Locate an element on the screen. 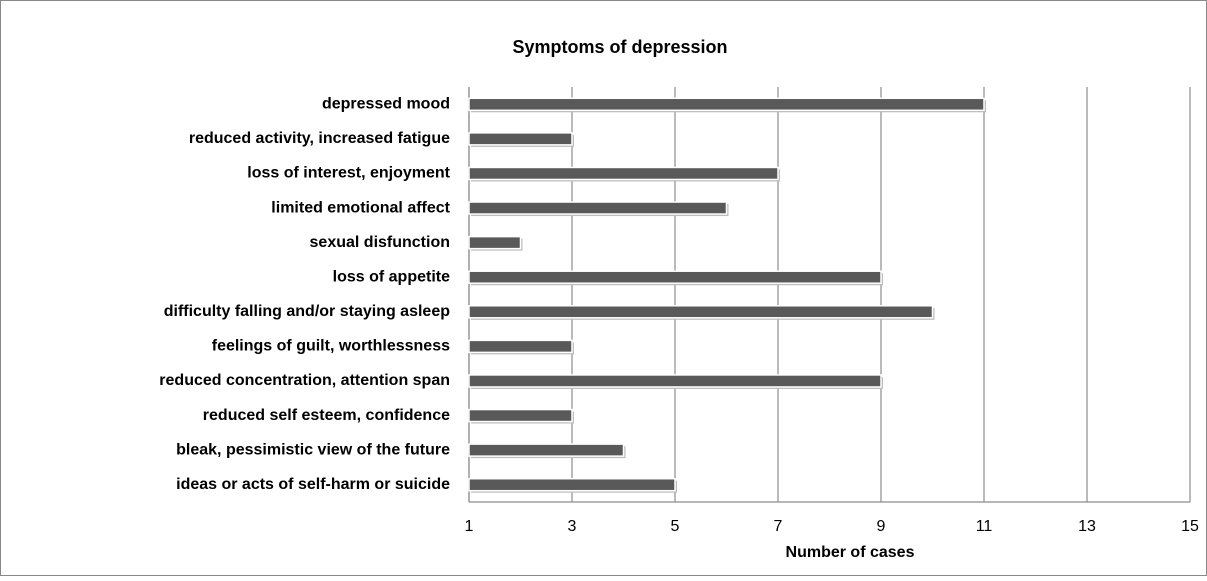  y-tick-label: difficulty falling and/or staying asleep is located at coordinates (307, 311).